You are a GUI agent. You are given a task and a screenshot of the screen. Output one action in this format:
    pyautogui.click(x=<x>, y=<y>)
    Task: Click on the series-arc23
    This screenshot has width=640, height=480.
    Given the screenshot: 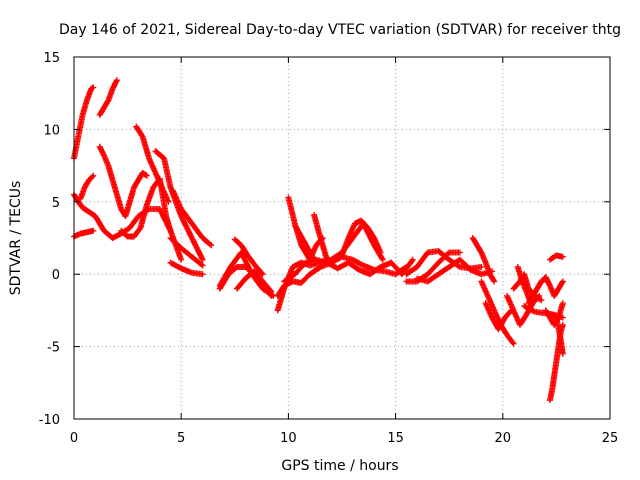 What is the action you would take?
    pyautogui.click(x=363, y=265)
    